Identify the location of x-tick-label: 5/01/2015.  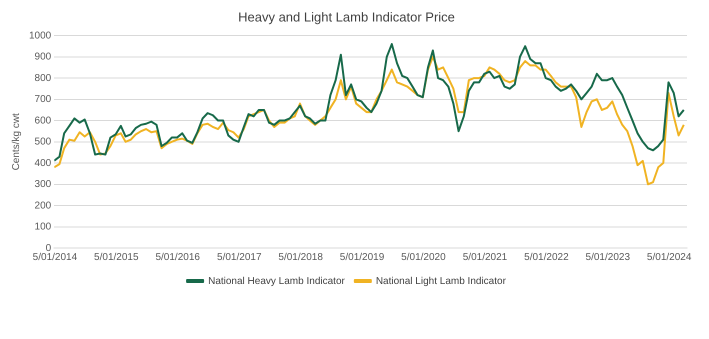
(116, 257).